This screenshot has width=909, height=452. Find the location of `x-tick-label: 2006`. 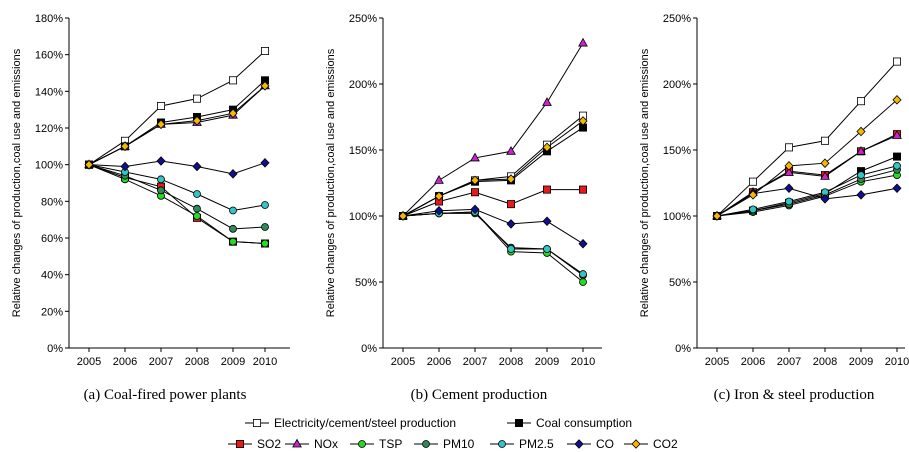

x-tick-label: 2006 is located at coordinates (753, 362).